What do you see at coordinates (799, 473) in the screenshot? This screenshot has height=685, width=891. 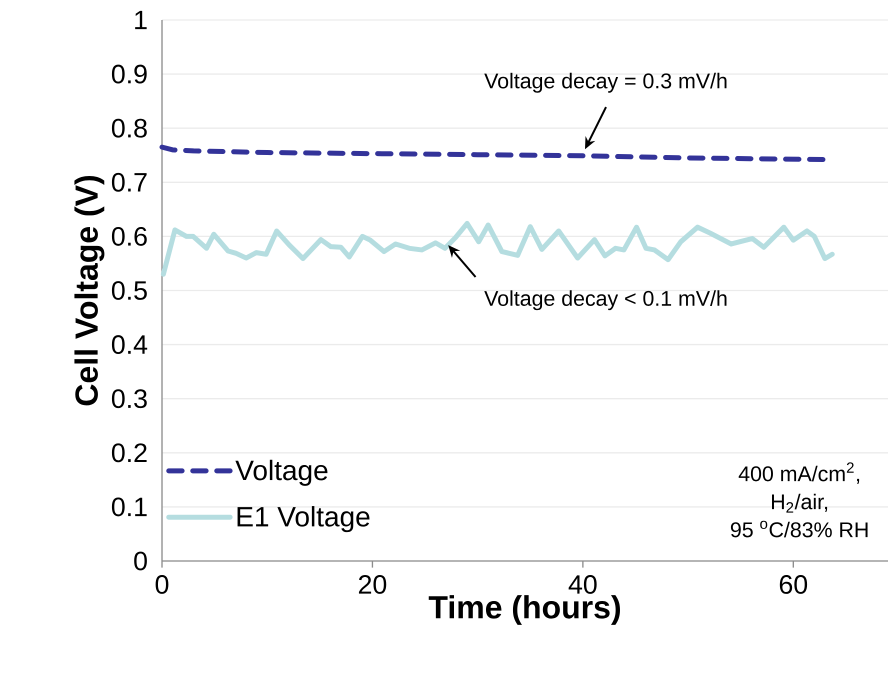 I see `annotation: 400 mA/cm$^{2}$,` at bounding box center [799, 473].